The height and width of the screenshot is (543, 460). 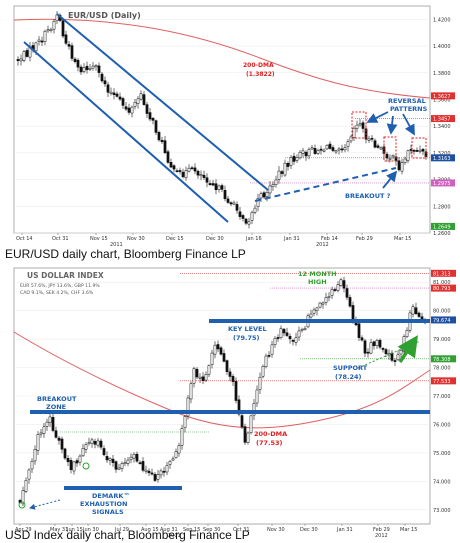 I want to click on eurusd-x-tick-2: Nov 15, so click(x=99, y=239).